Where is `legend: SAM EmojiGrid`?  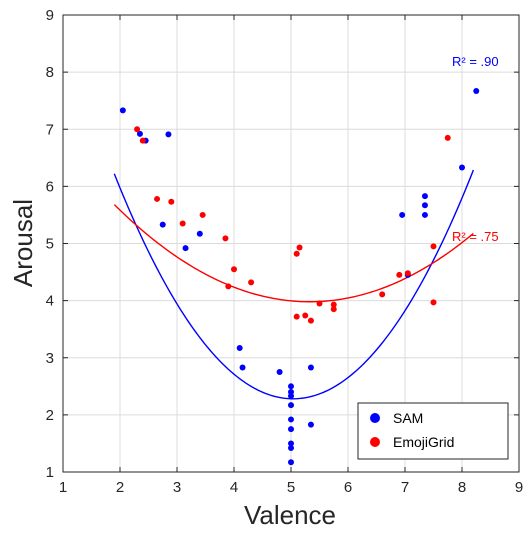 legend: SAM EmojiGrid is located at coordinates (433, 431).